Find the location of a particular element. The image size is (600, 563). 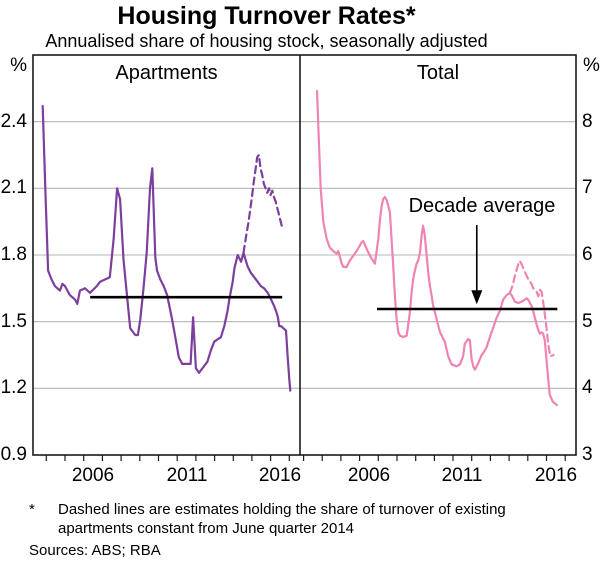

annotation-arrow-head is located at coordinates (477, 297).